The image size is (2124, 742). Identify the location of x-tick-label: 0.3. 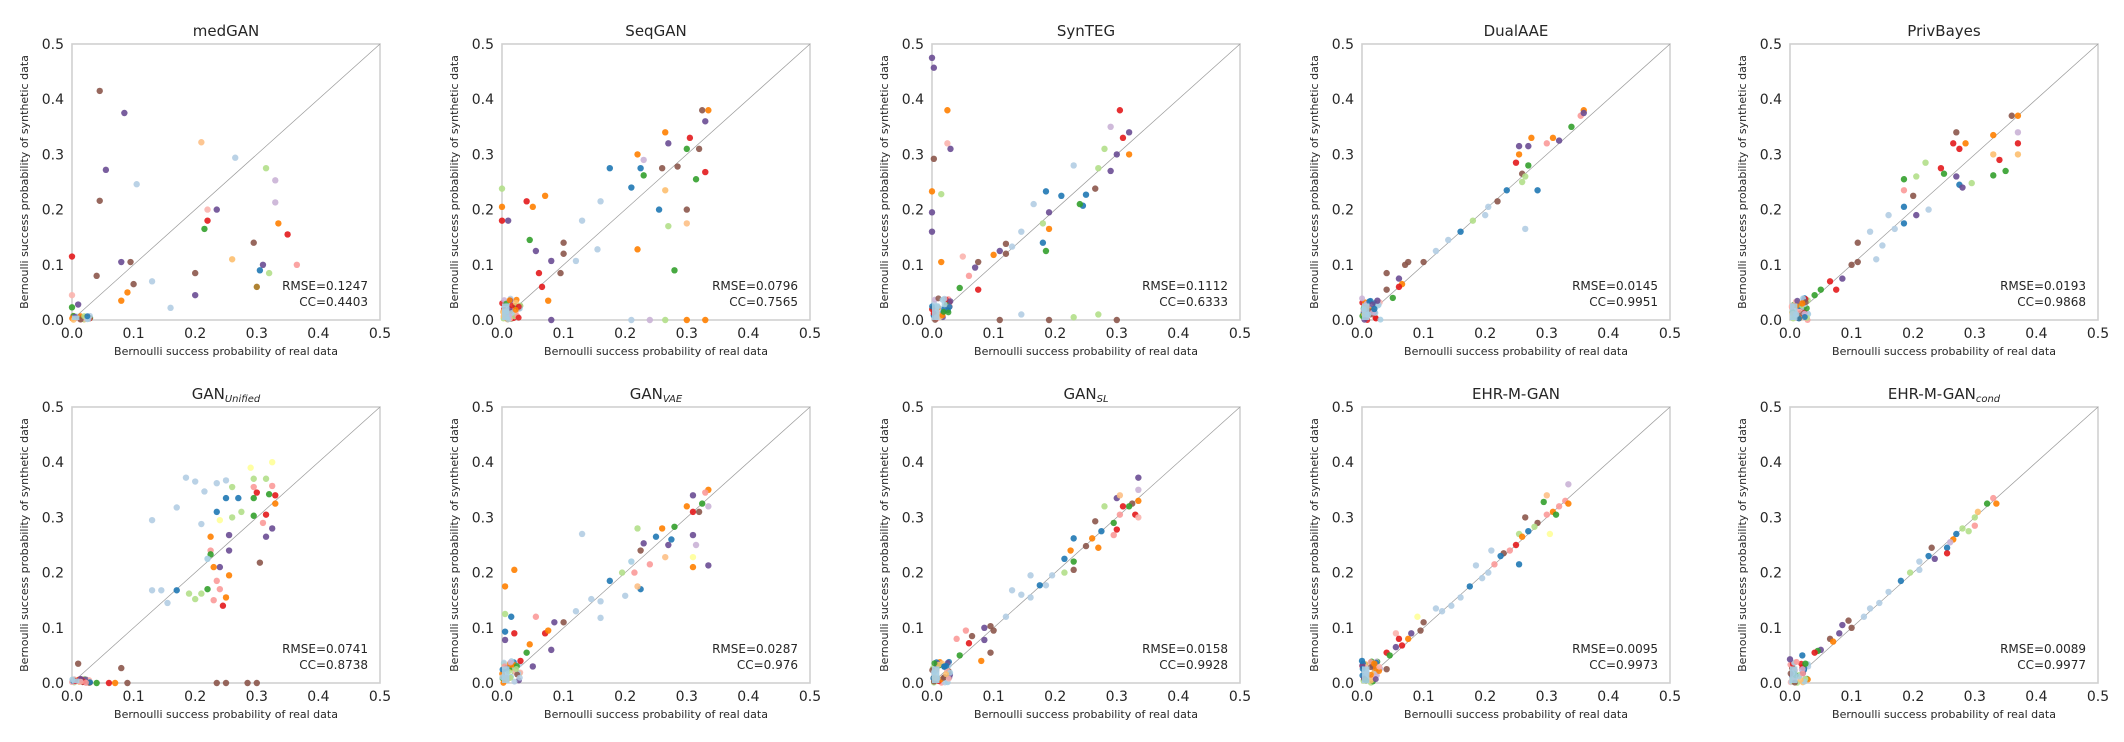
(1975, 697).